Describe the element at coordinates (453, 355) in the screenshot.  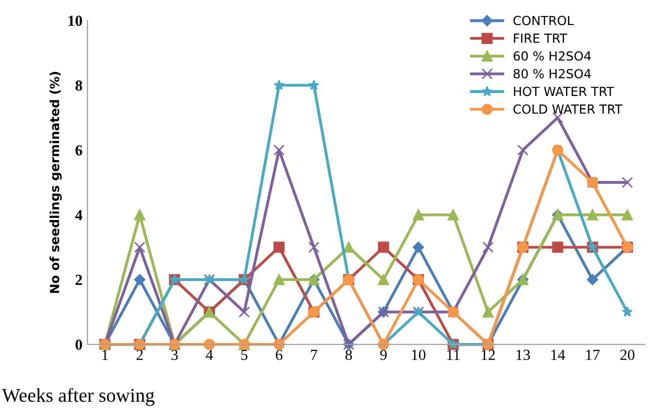
I see `x-tick-label: 11` at that location.